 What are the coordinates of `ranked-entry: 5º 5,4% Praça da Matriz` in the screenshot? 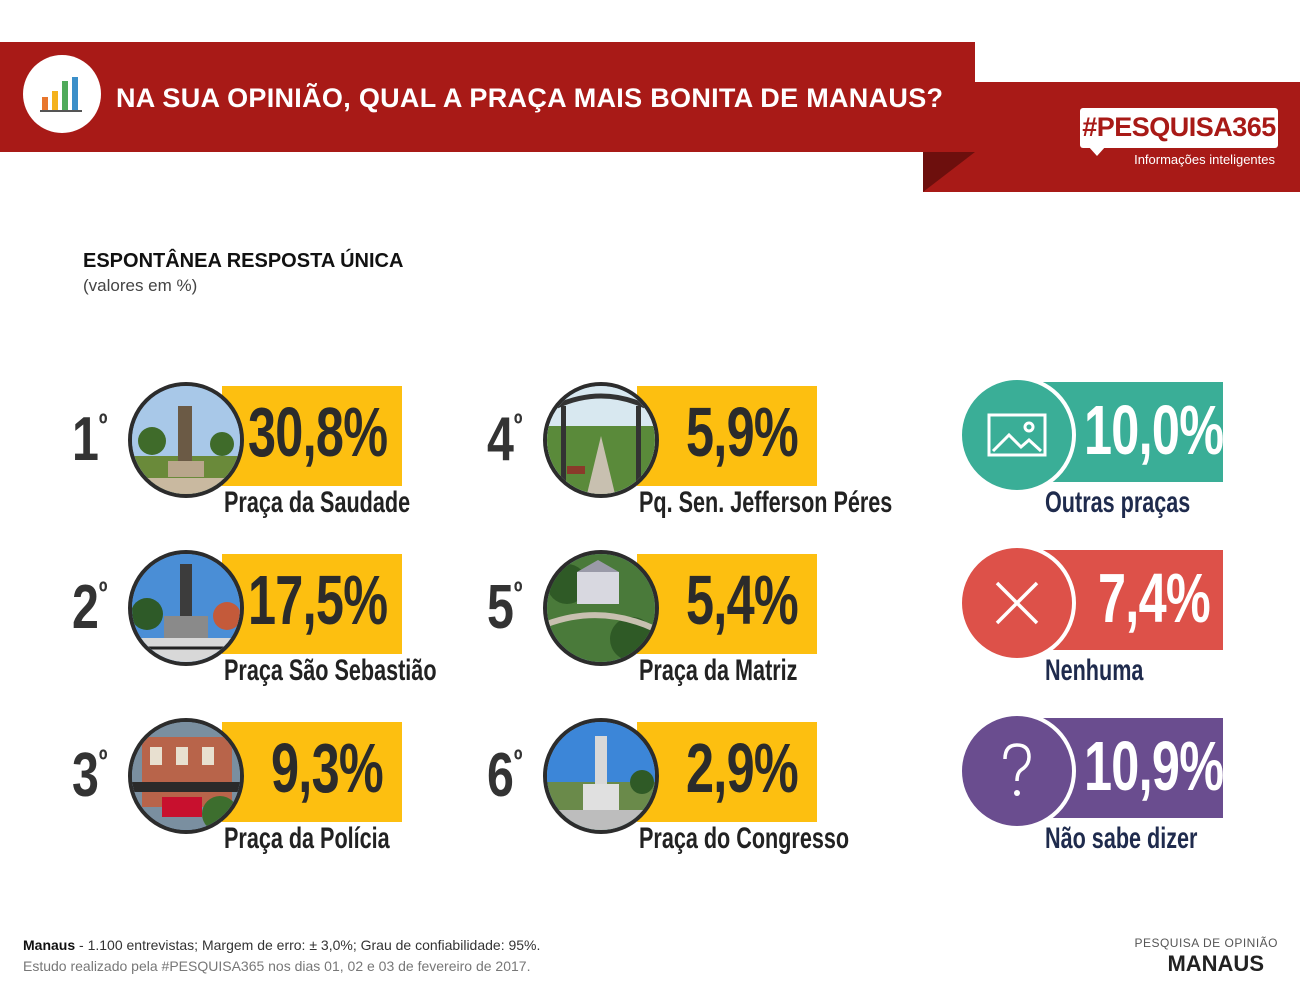 It's located at (652, 618).